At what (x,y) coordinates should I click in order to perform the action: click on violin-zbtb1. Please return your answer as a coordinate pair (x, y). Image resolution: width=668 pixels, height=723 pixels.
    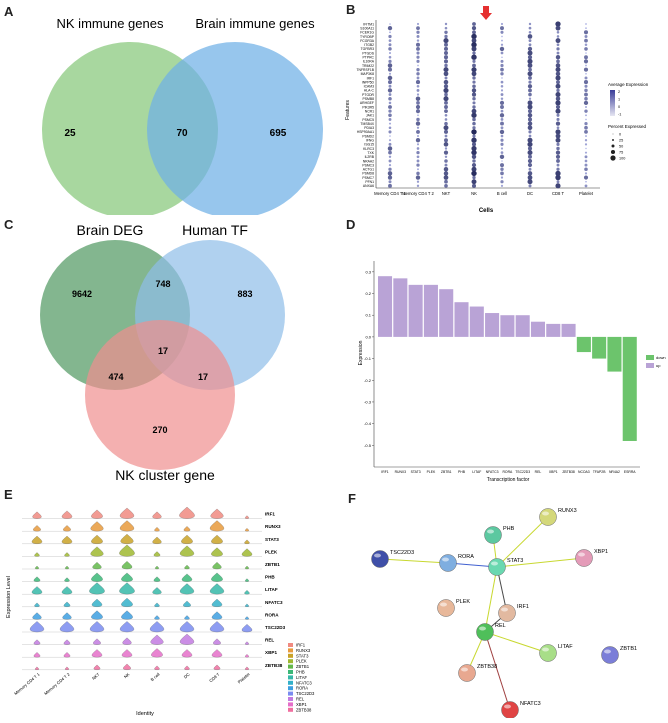
    Looking at the image, I should click on (127, 565).